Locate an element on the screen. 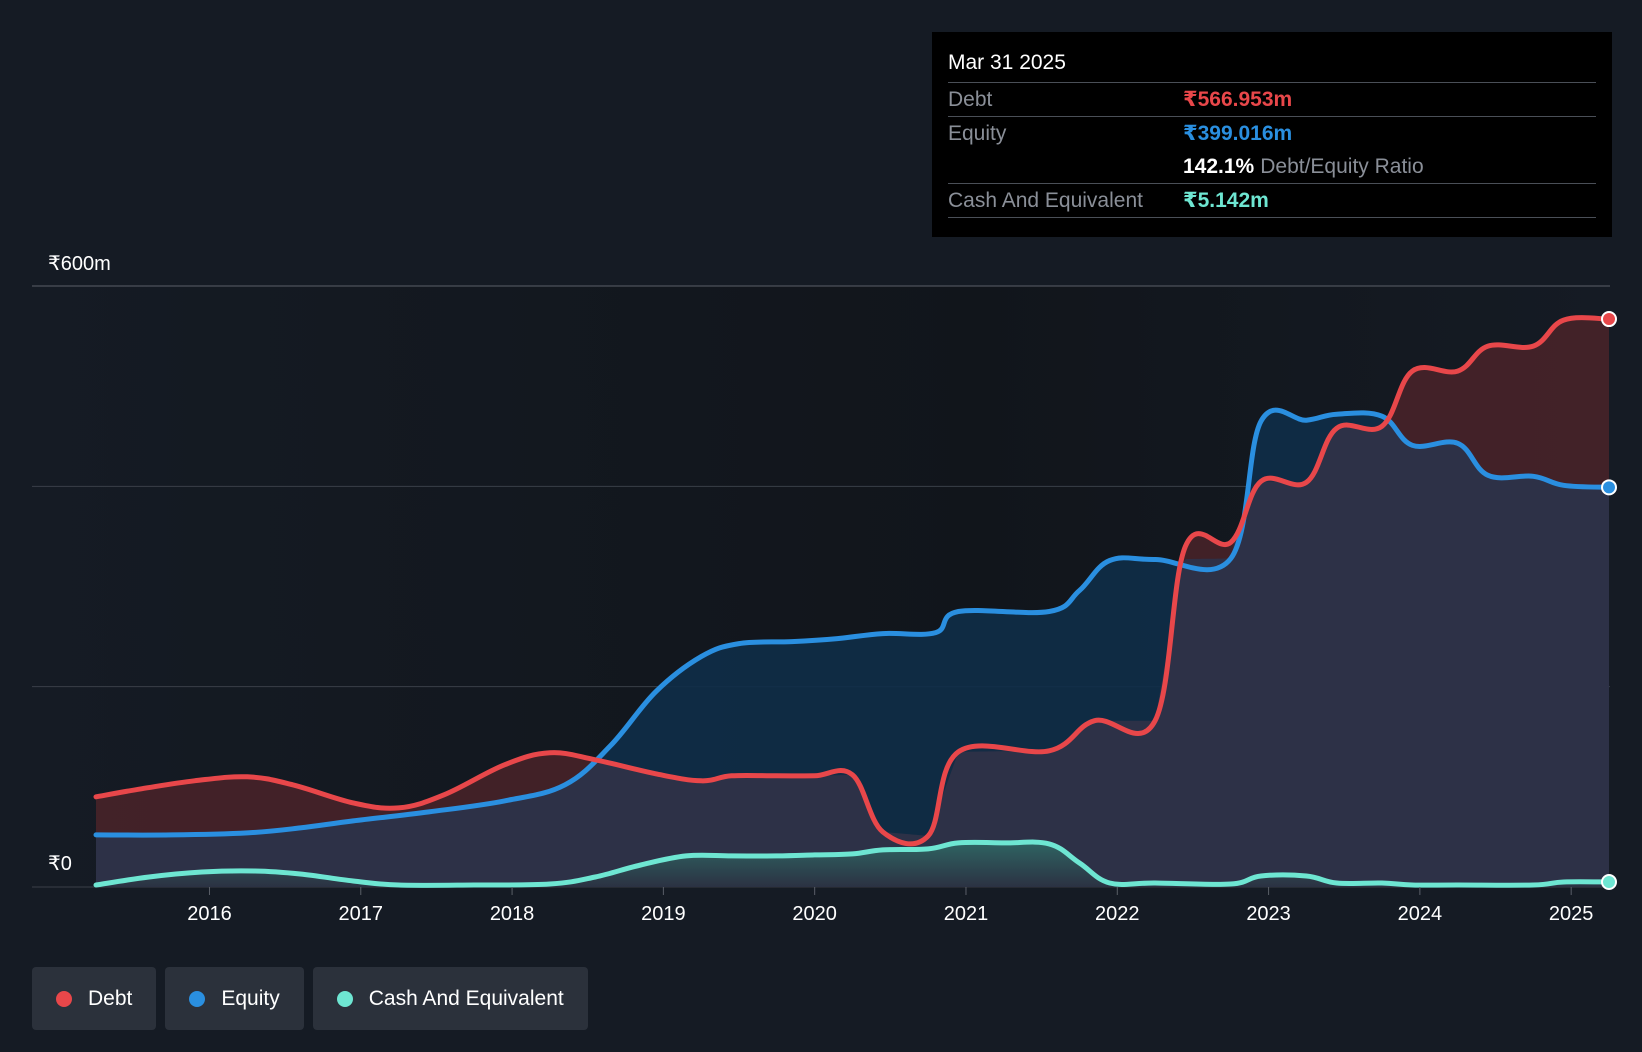  cash-line is located at coordinates (852, 863).